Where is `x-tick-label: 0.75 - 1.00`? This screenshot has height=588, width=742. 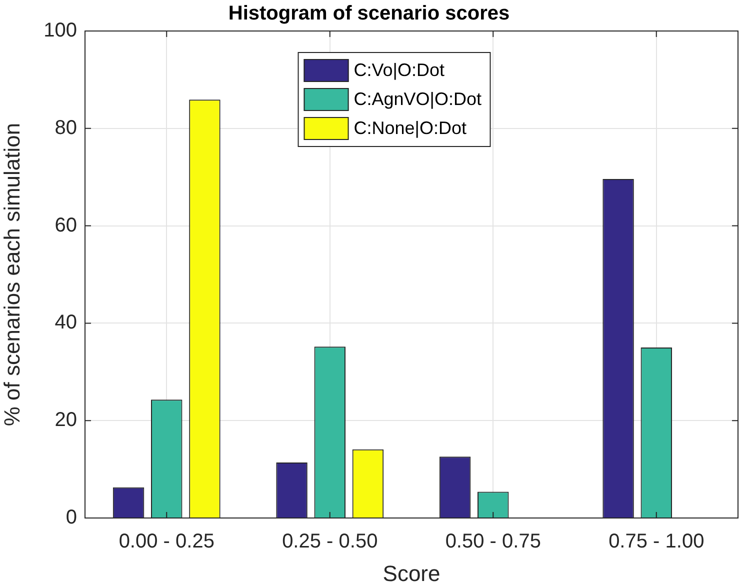 x-tick-label: 0.75 - 1.00 is located at coordinates (656, 541).